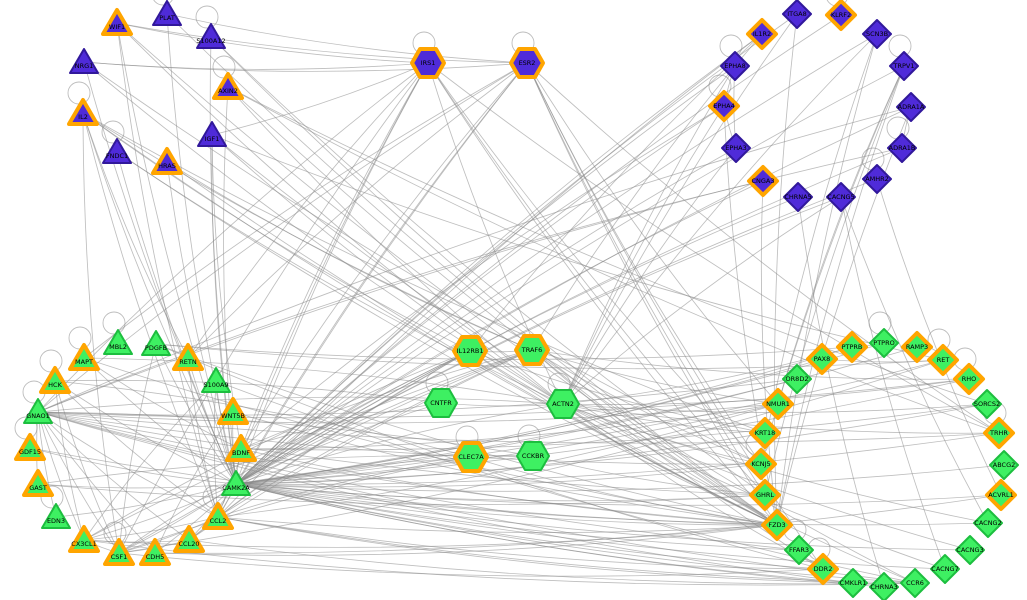 This screenshot has width=1027, height=600. I want to click on edge-gast-ghrl, so click(401, 494).